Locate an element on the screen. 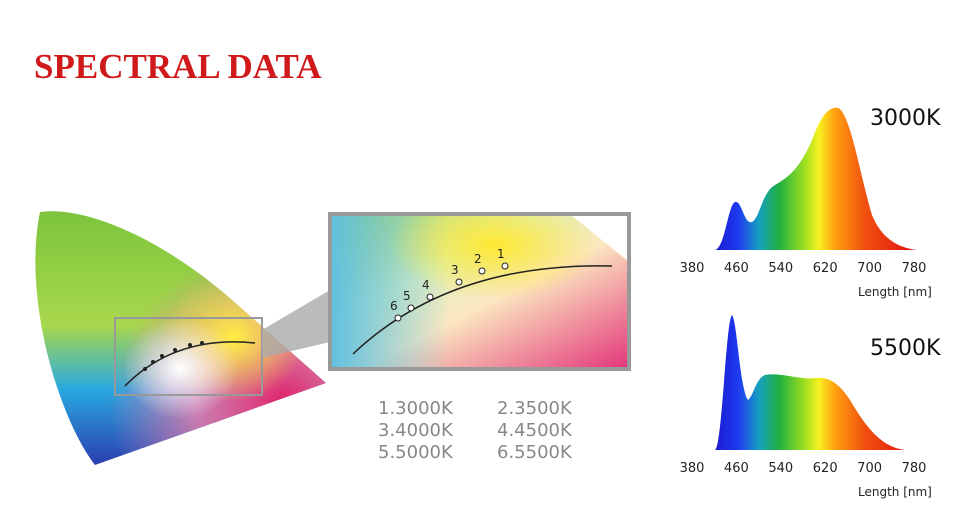 This screenshot has width=955, height=516. legend-item: 5.5000K is located at coordinates (416, 452).